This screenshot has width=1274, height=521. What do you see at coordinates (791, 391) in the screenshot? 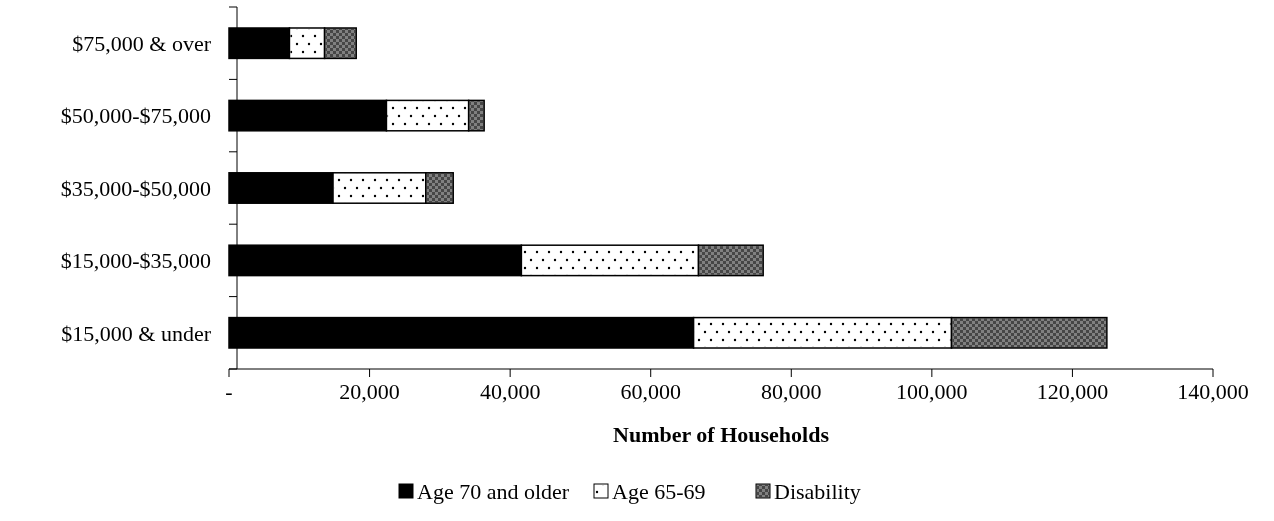
I see `x-tick-label: 80,000` at bounding box center [791, 391].